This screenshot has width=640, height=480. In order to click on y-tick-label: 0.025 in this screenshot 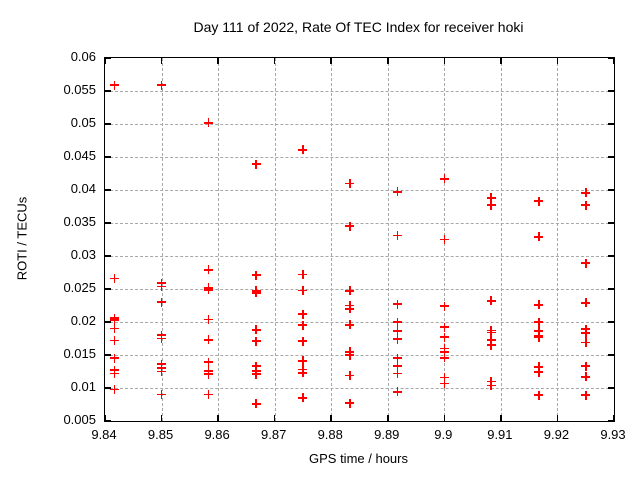, I will do `click(79, 287)`.